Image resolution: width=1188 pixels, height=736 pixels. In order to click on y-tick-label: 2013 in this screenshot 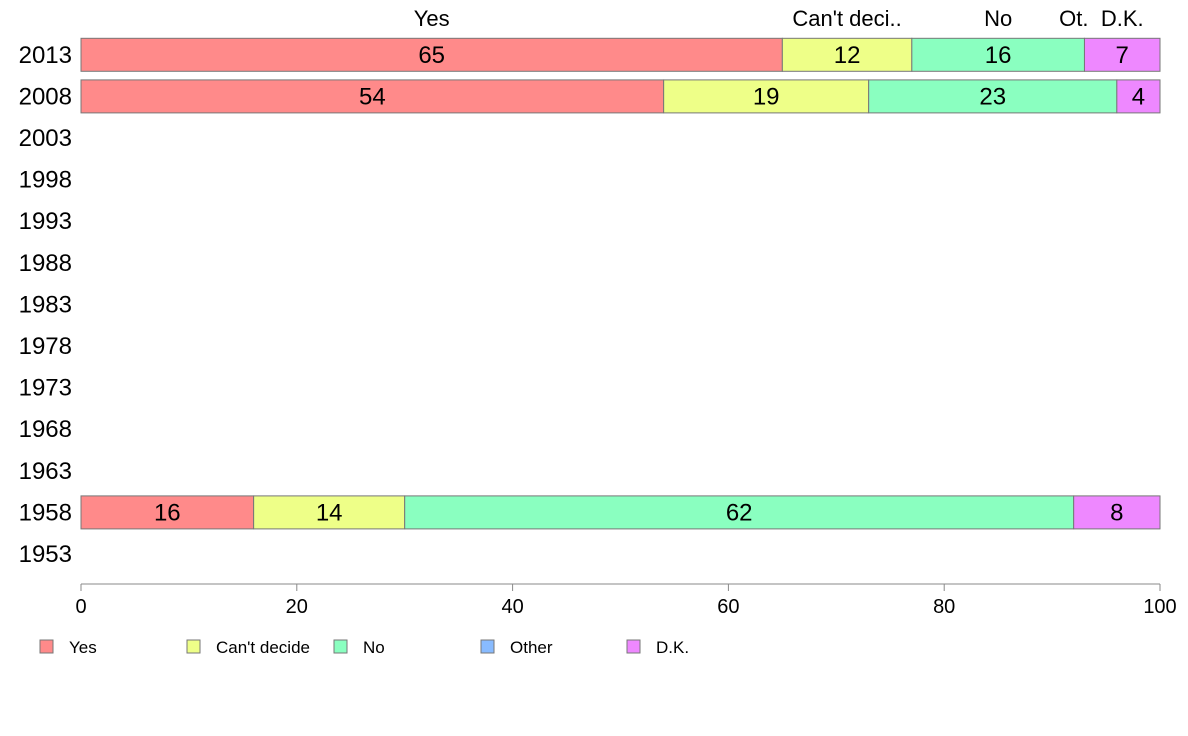, I will do `click(45, 55)`.